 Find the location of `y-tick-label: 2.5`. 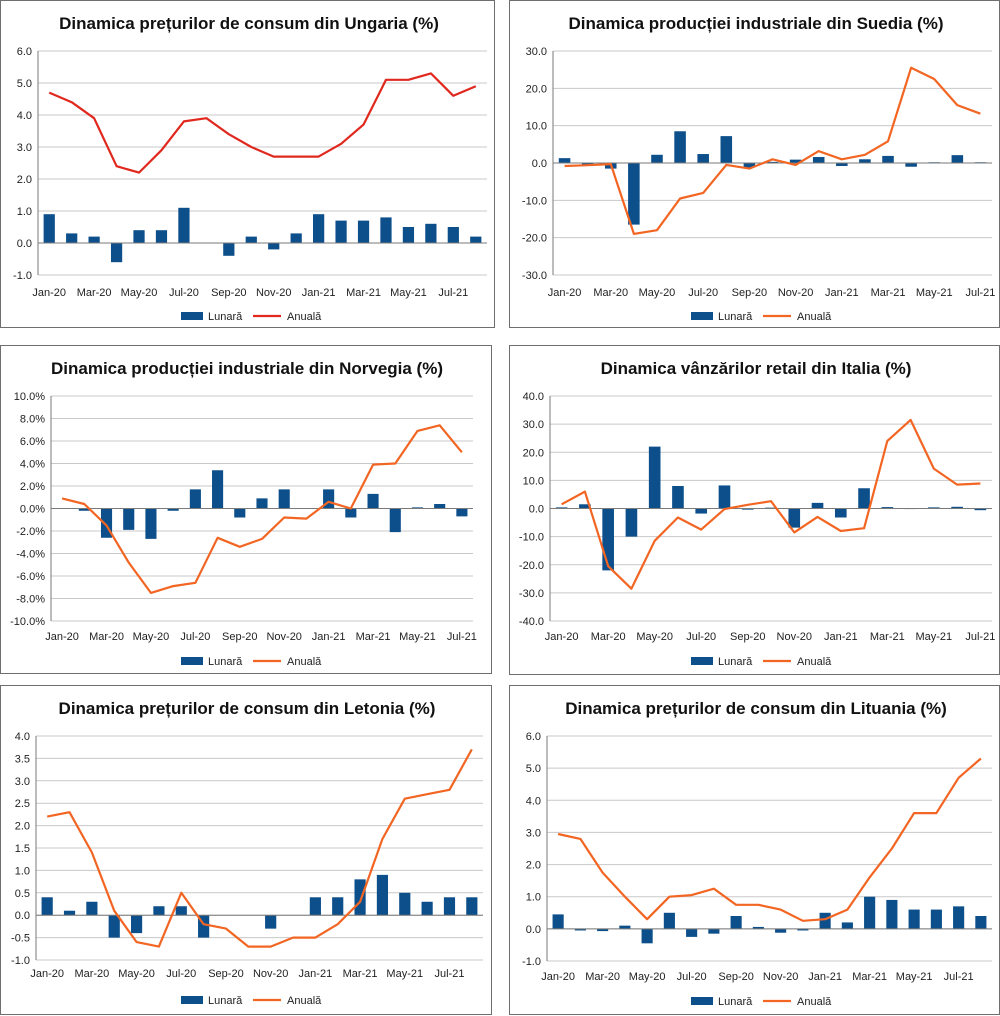

y-tick-label: 2.5 is located at coordinates (22, 804).